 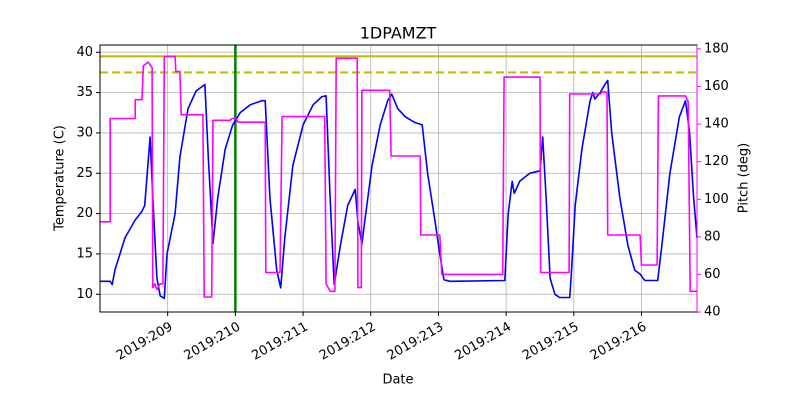 What do you see at coordinates (716, 199) in the screenshot?
I see `y2-tick-label: 100` at bounding box center [716, 199].